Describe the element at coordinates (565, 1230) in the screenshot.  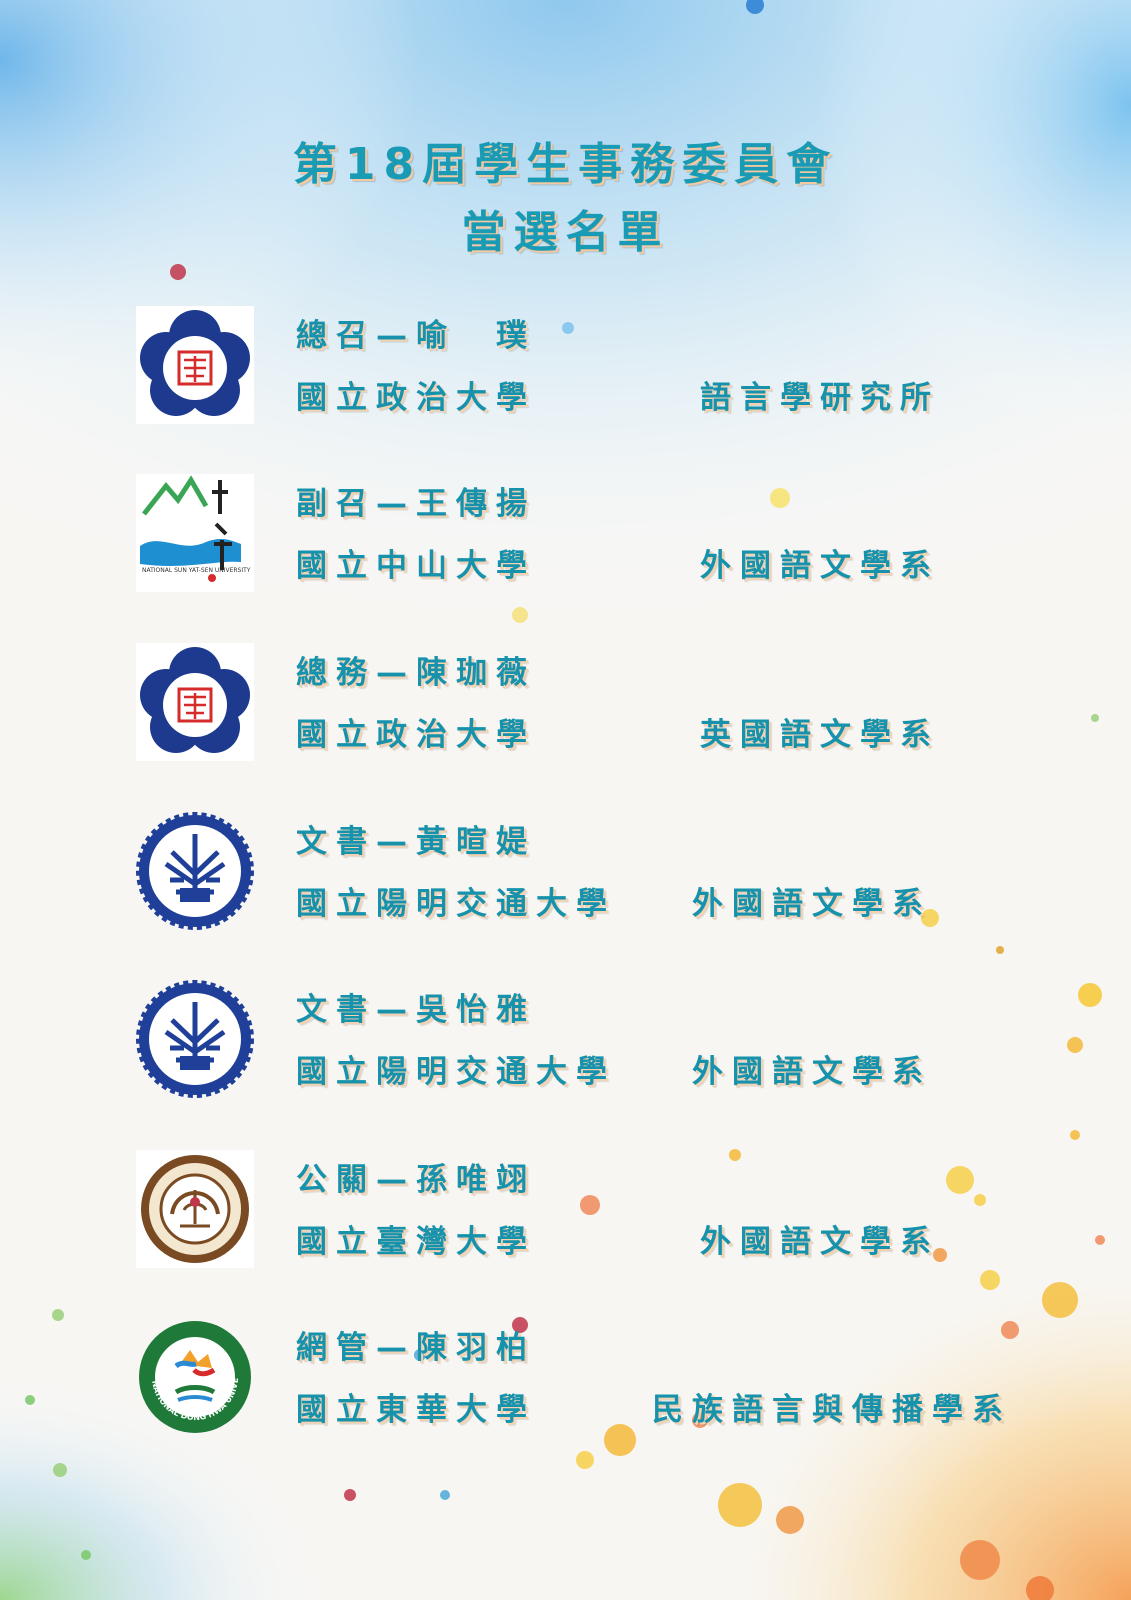
I see `member-entry: 公關—孫唯翊 國立臺灣大學 外國語文學系` at that location.